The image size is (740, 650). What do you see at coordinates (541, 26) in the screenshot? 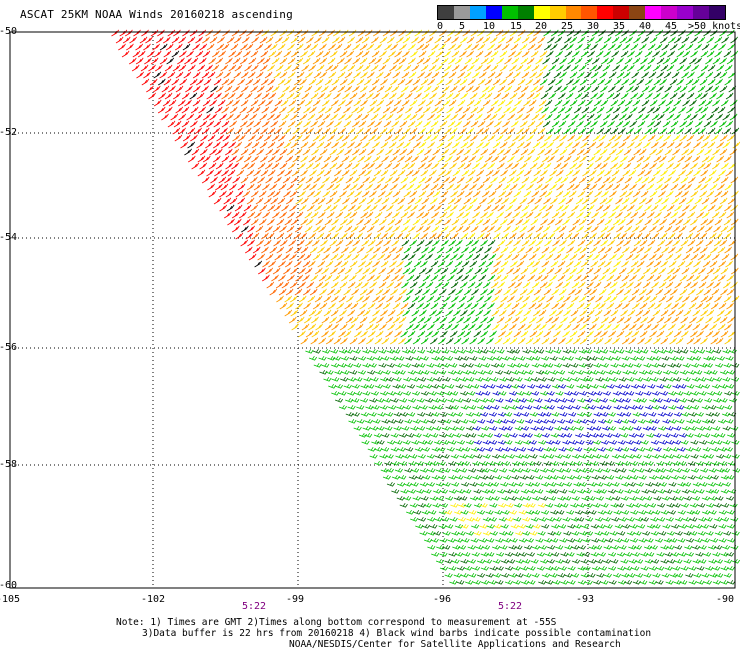
I see `legend-label: 20` at bounding box center [541, 26].